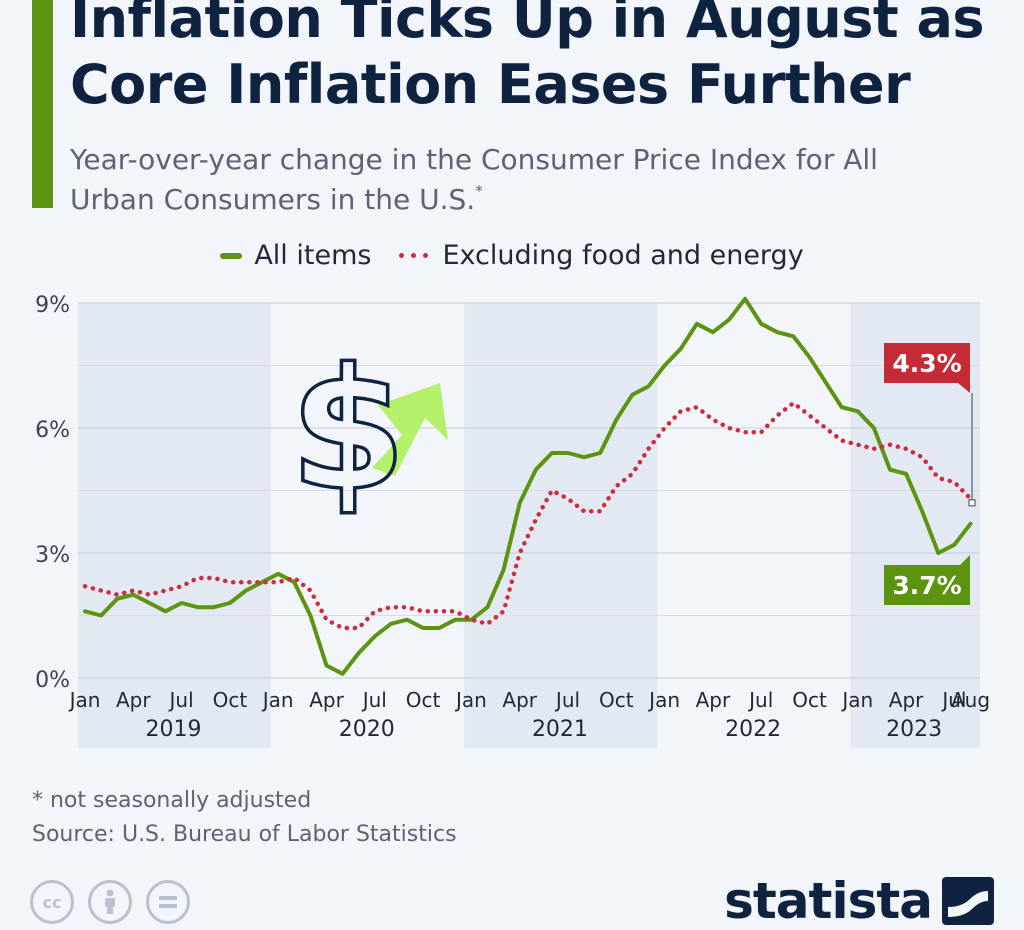  Describe the element at coordinates (313, 255) in the screenshot. I see `legend-label-all-items: All items` at that location.